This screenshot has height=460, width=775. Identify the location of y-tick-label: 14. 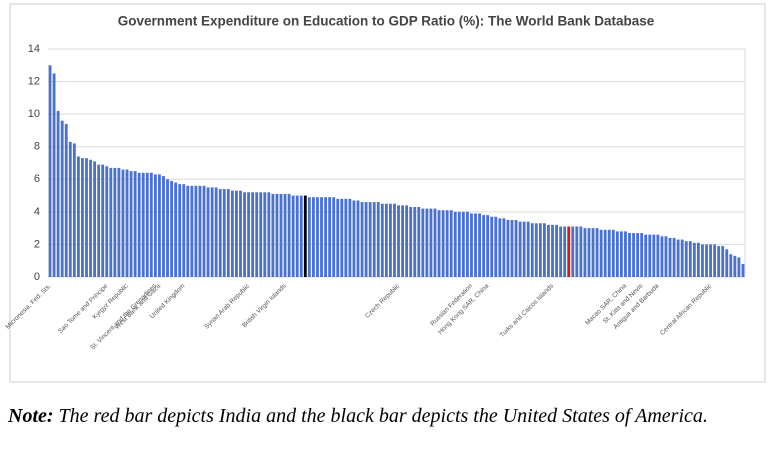
(34, 49).